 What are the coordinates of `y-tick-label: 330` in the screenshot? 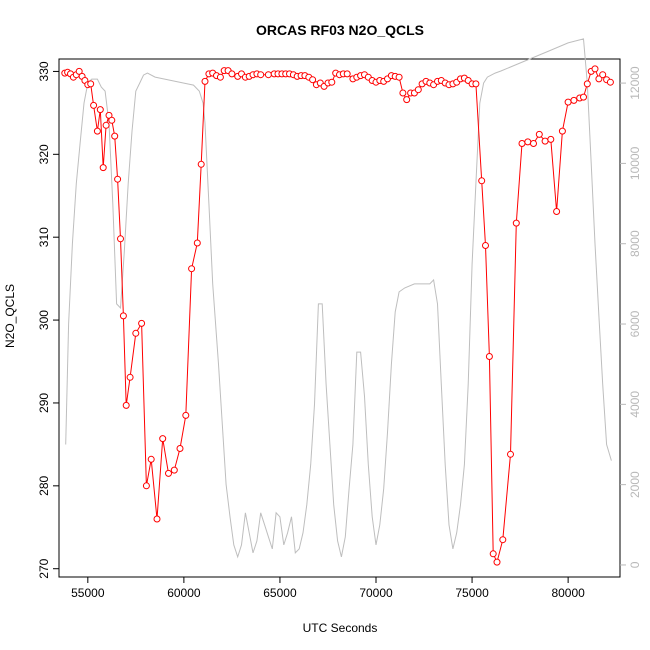 It's located at (44, 71).